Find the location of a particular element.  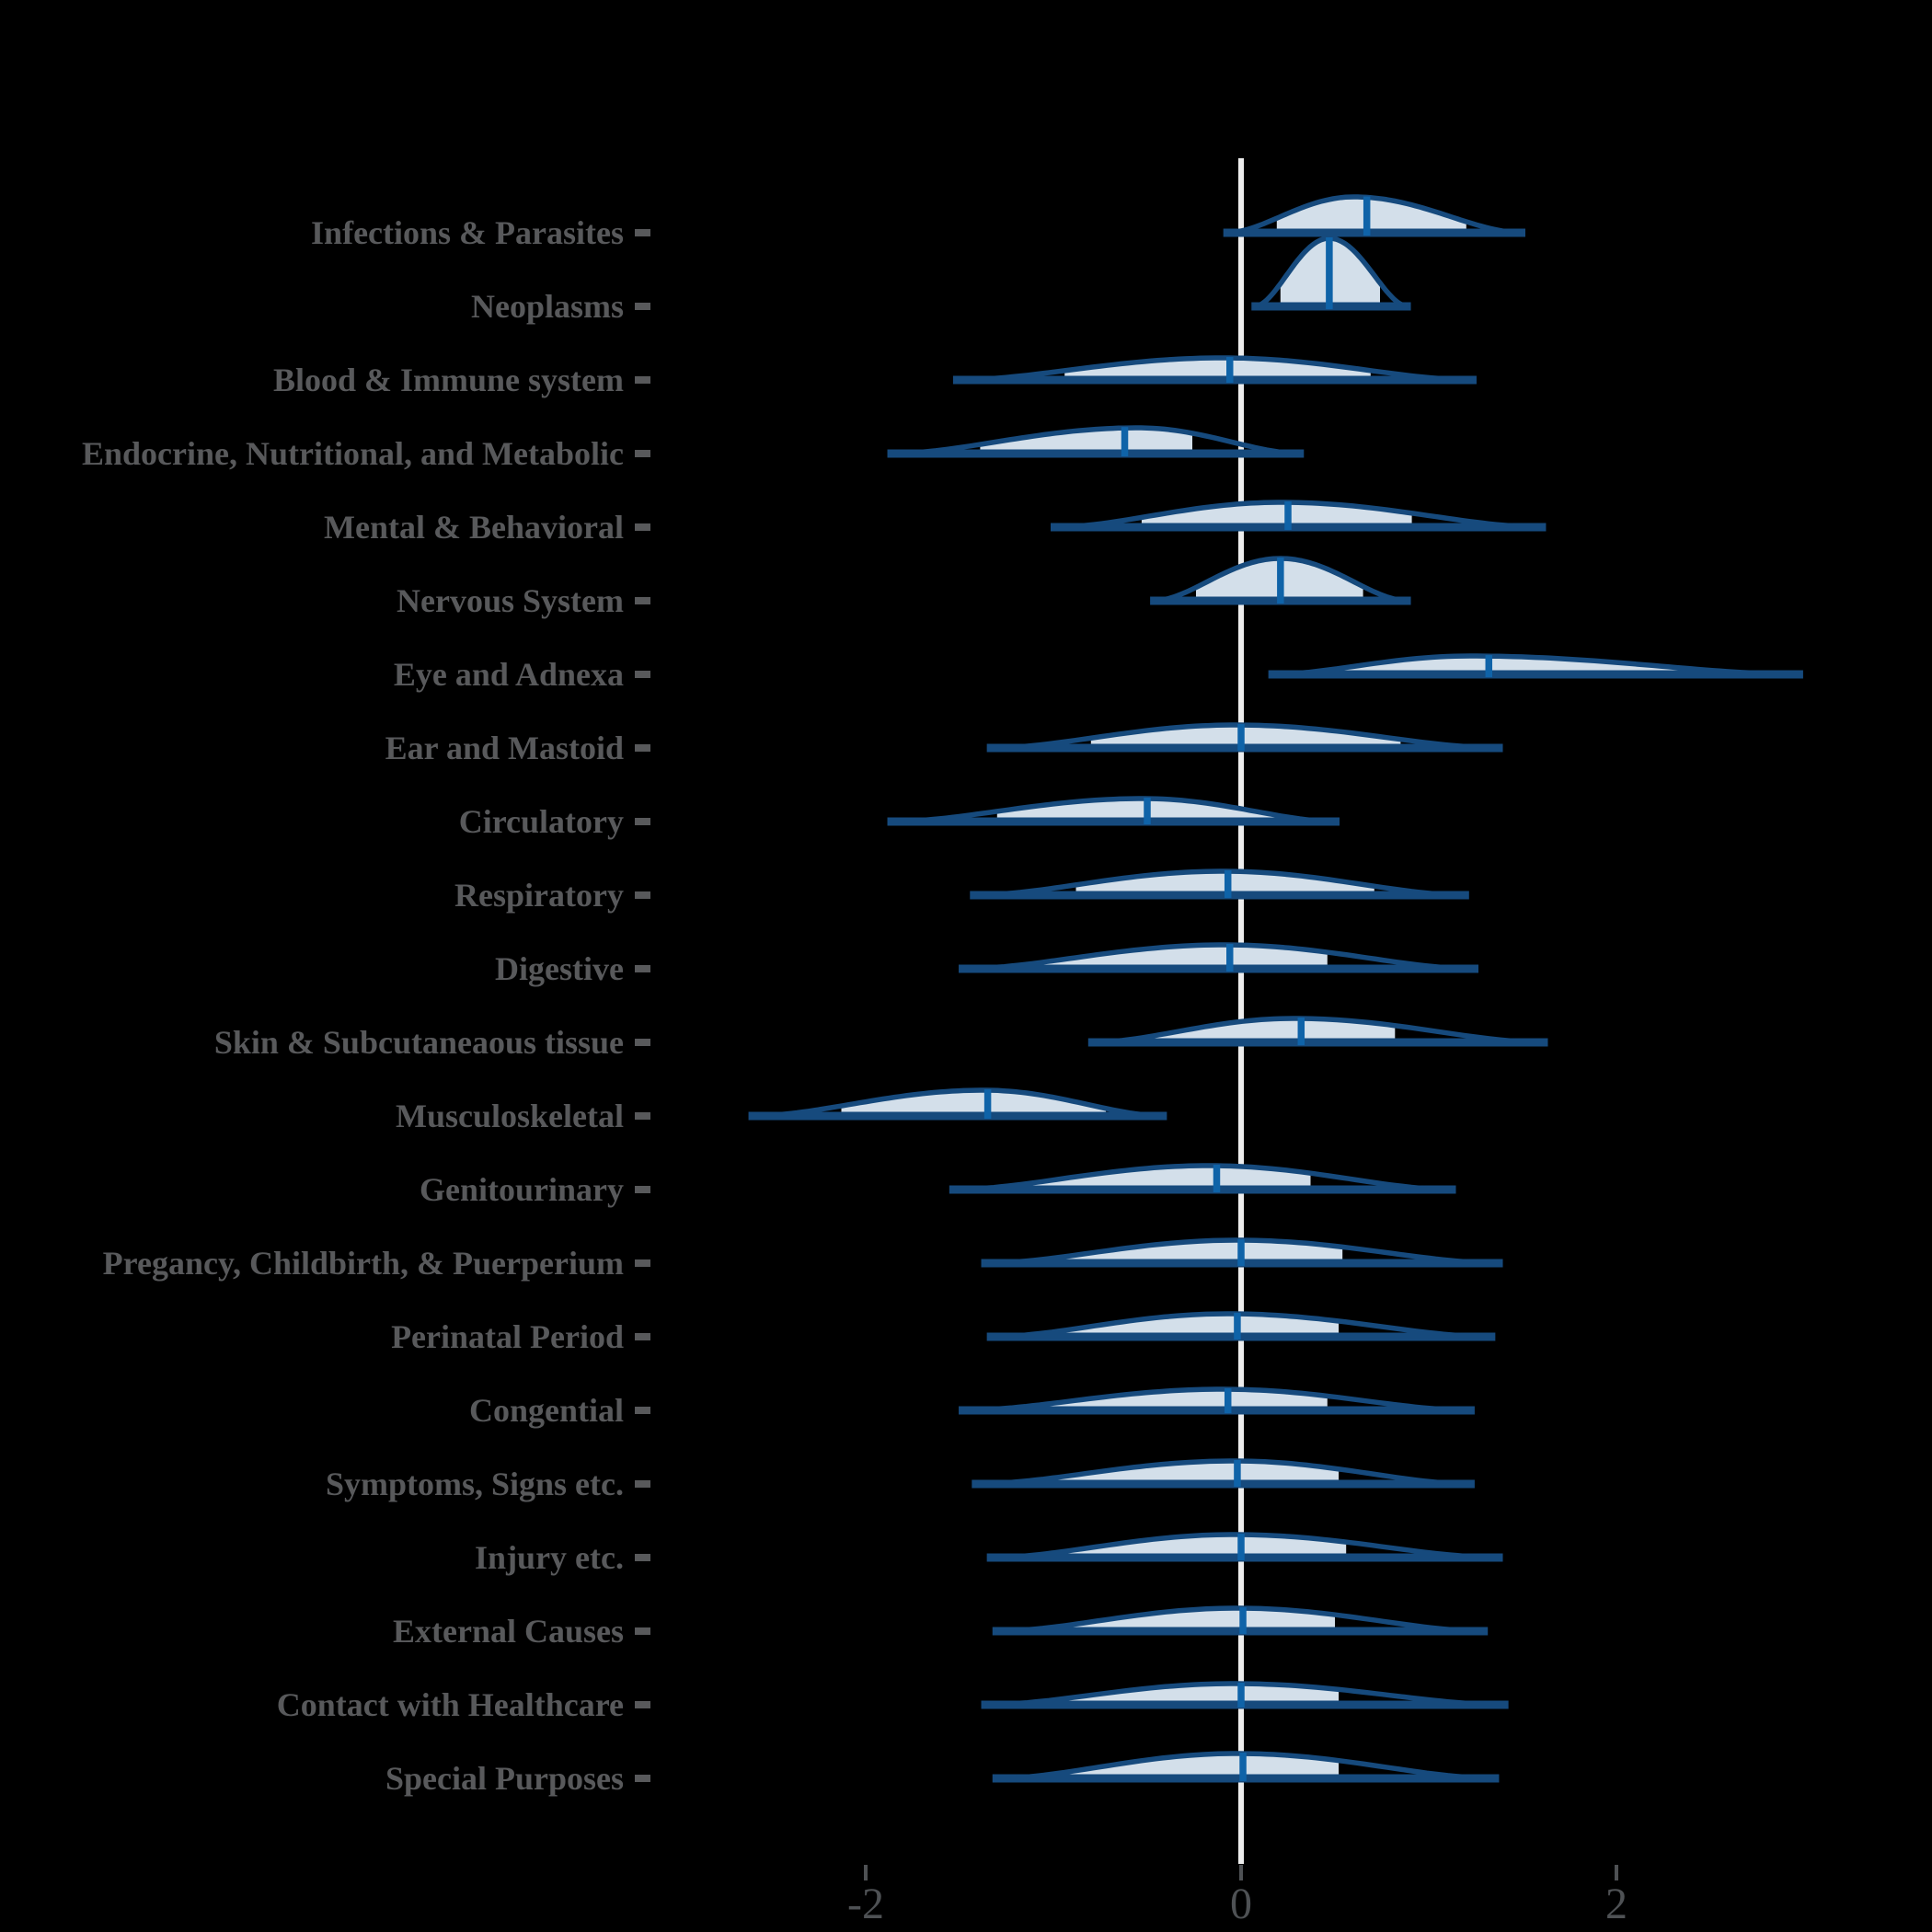

category-label: Neoplasms is located at coordinates (547, 306).